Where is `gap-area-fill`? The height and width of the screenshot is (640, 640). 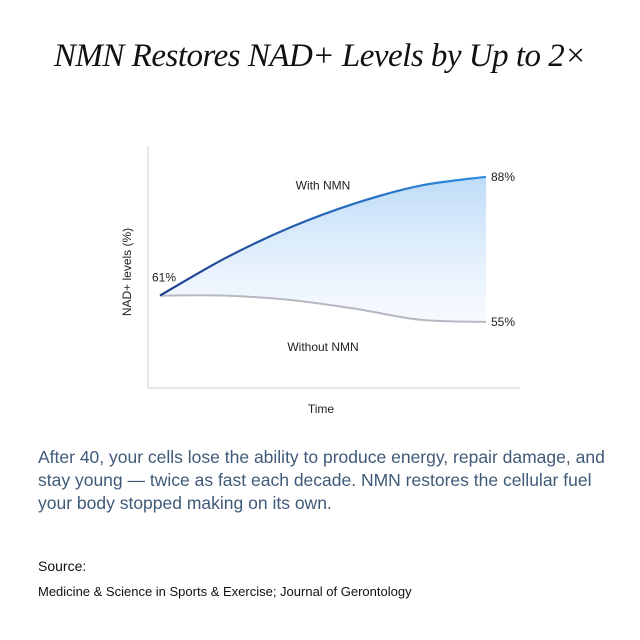
gap-area-fill is located at coordinates (323, 249).